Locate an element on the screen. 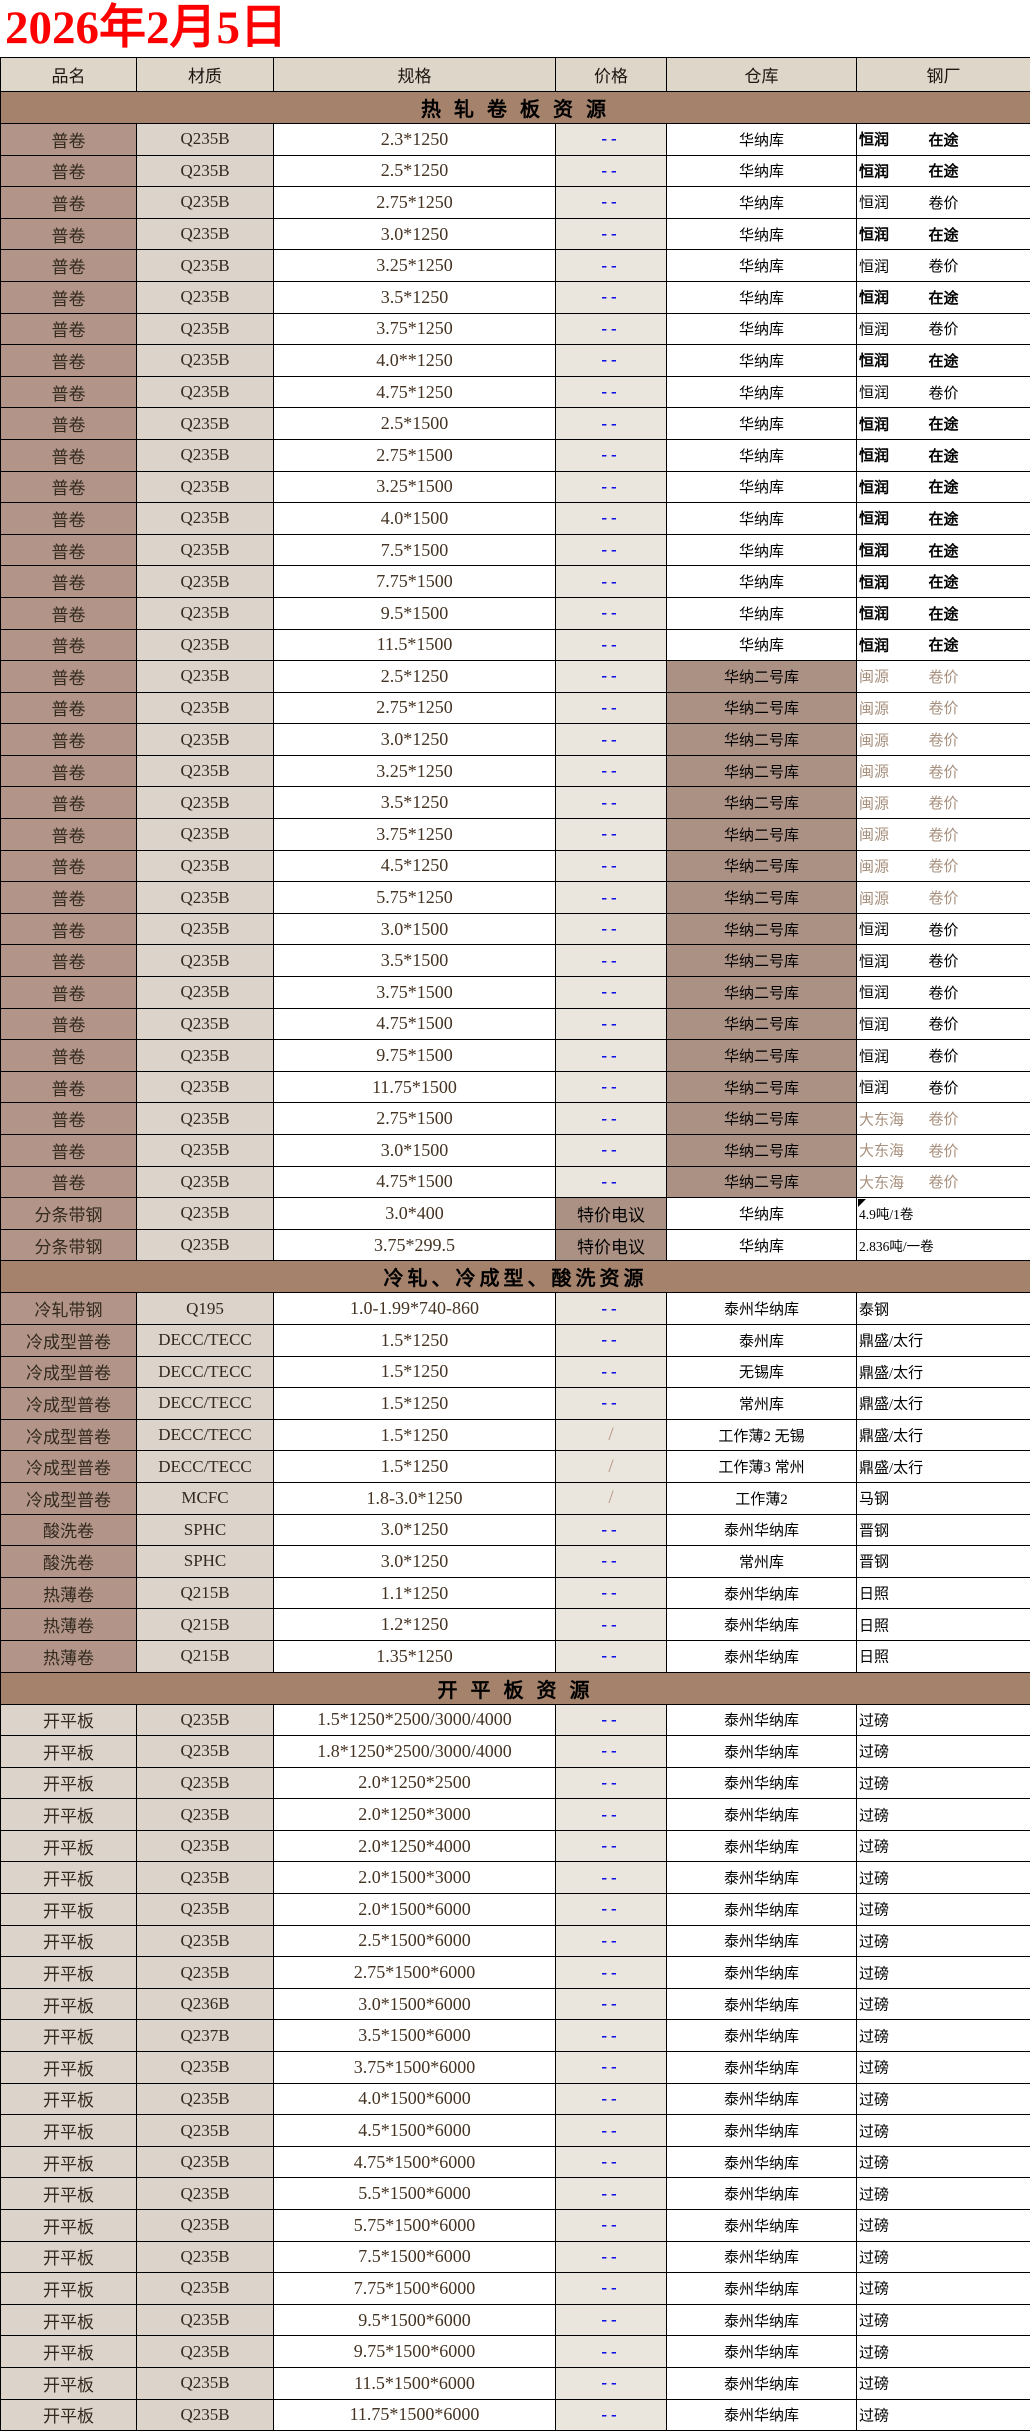  table-row: 开平板 Q235B 4.0*1500*6000 -- 泰州华纳库 过磅 is located at coordinates (515, 2099).